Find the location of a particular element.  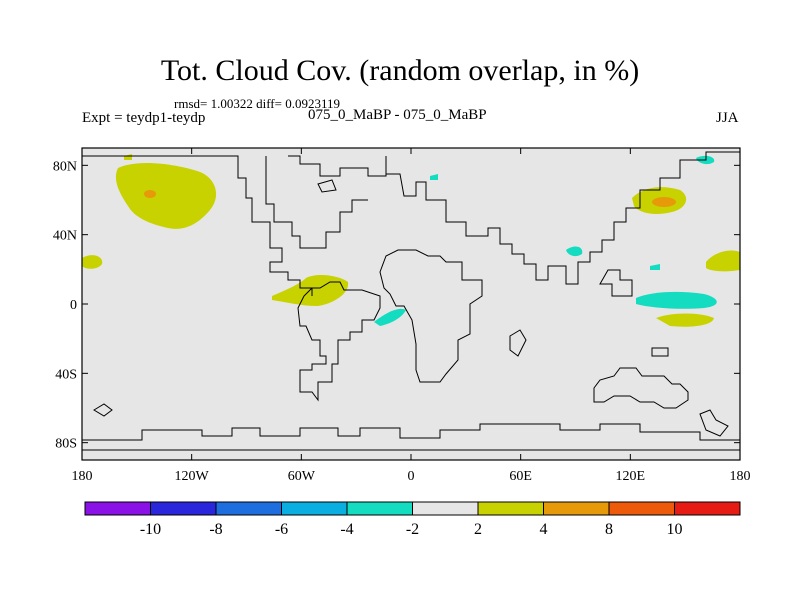

colorbar-label: 4 is located at coordinates (544, 529).